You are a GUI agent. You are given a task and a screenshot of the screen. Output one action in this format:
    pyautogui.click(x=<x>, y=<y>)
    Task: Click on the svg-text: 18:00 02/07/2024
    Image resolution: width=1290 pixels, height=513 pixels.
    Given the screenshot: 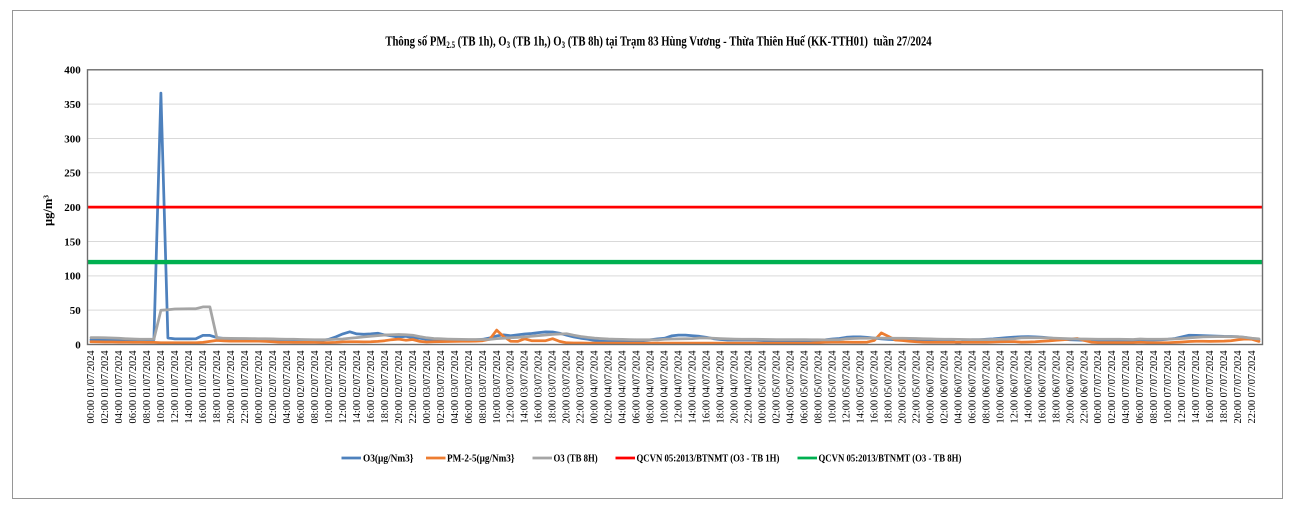 What is the action you would take?
    pyautogui.click(x=385, y=387)
    